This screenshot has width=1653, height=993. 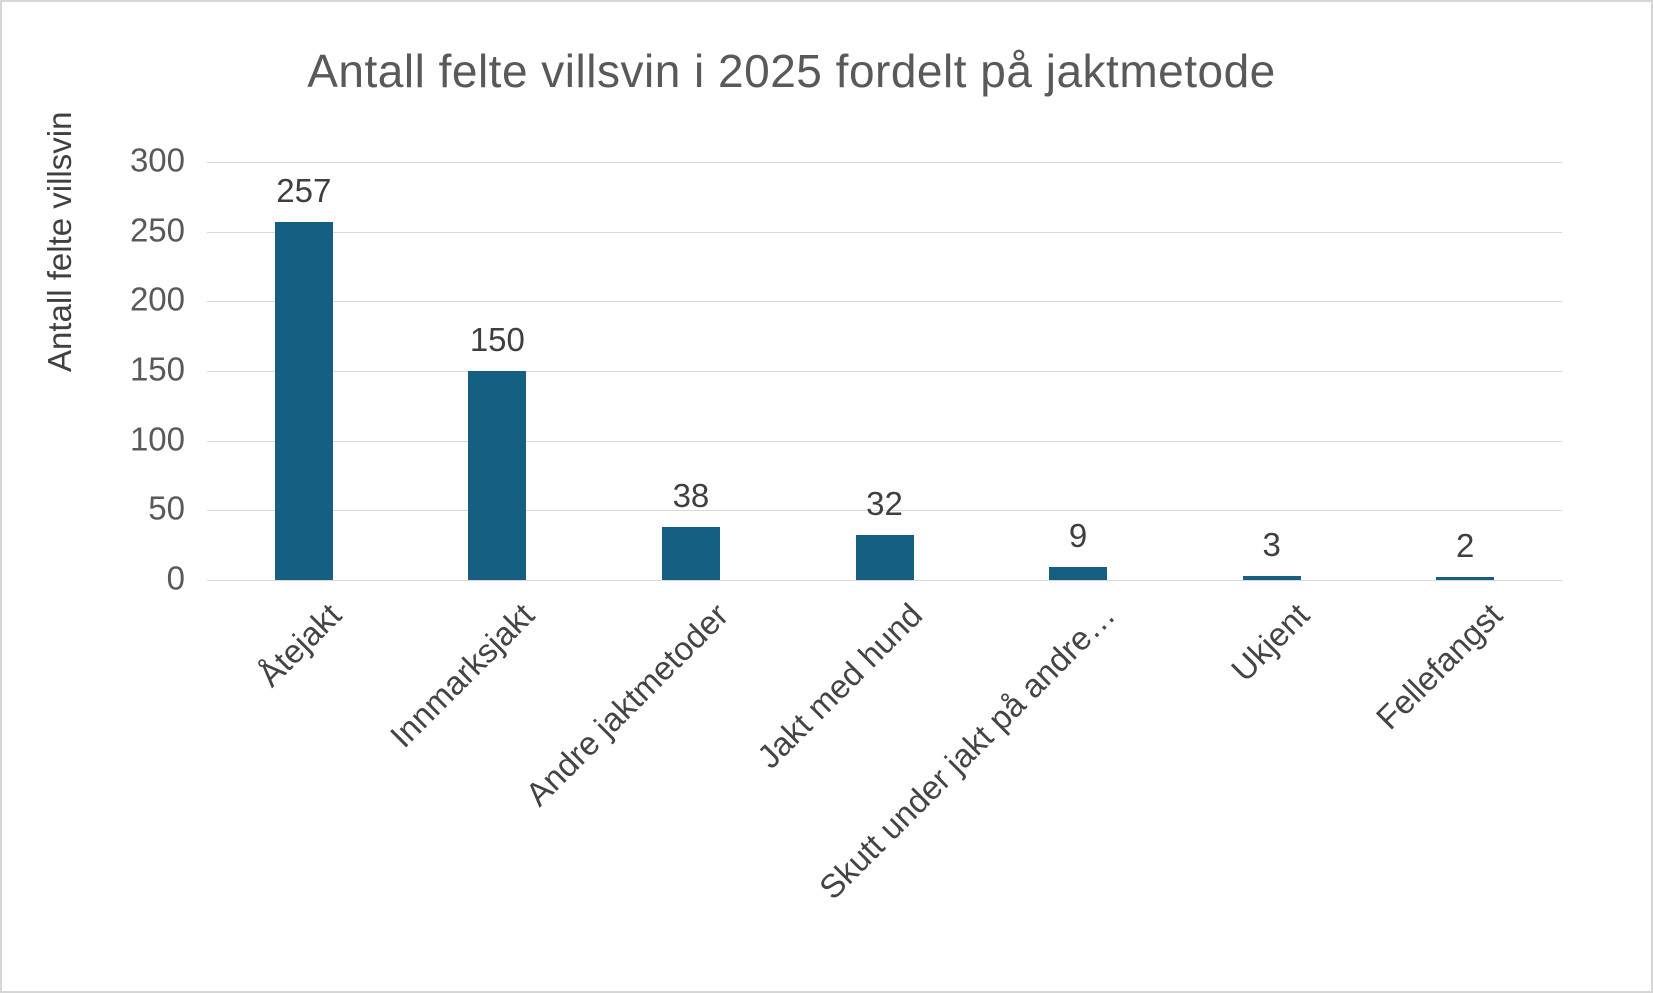 I want to click on x-tick-label: Åtejakt, so click(x=299, y=645).